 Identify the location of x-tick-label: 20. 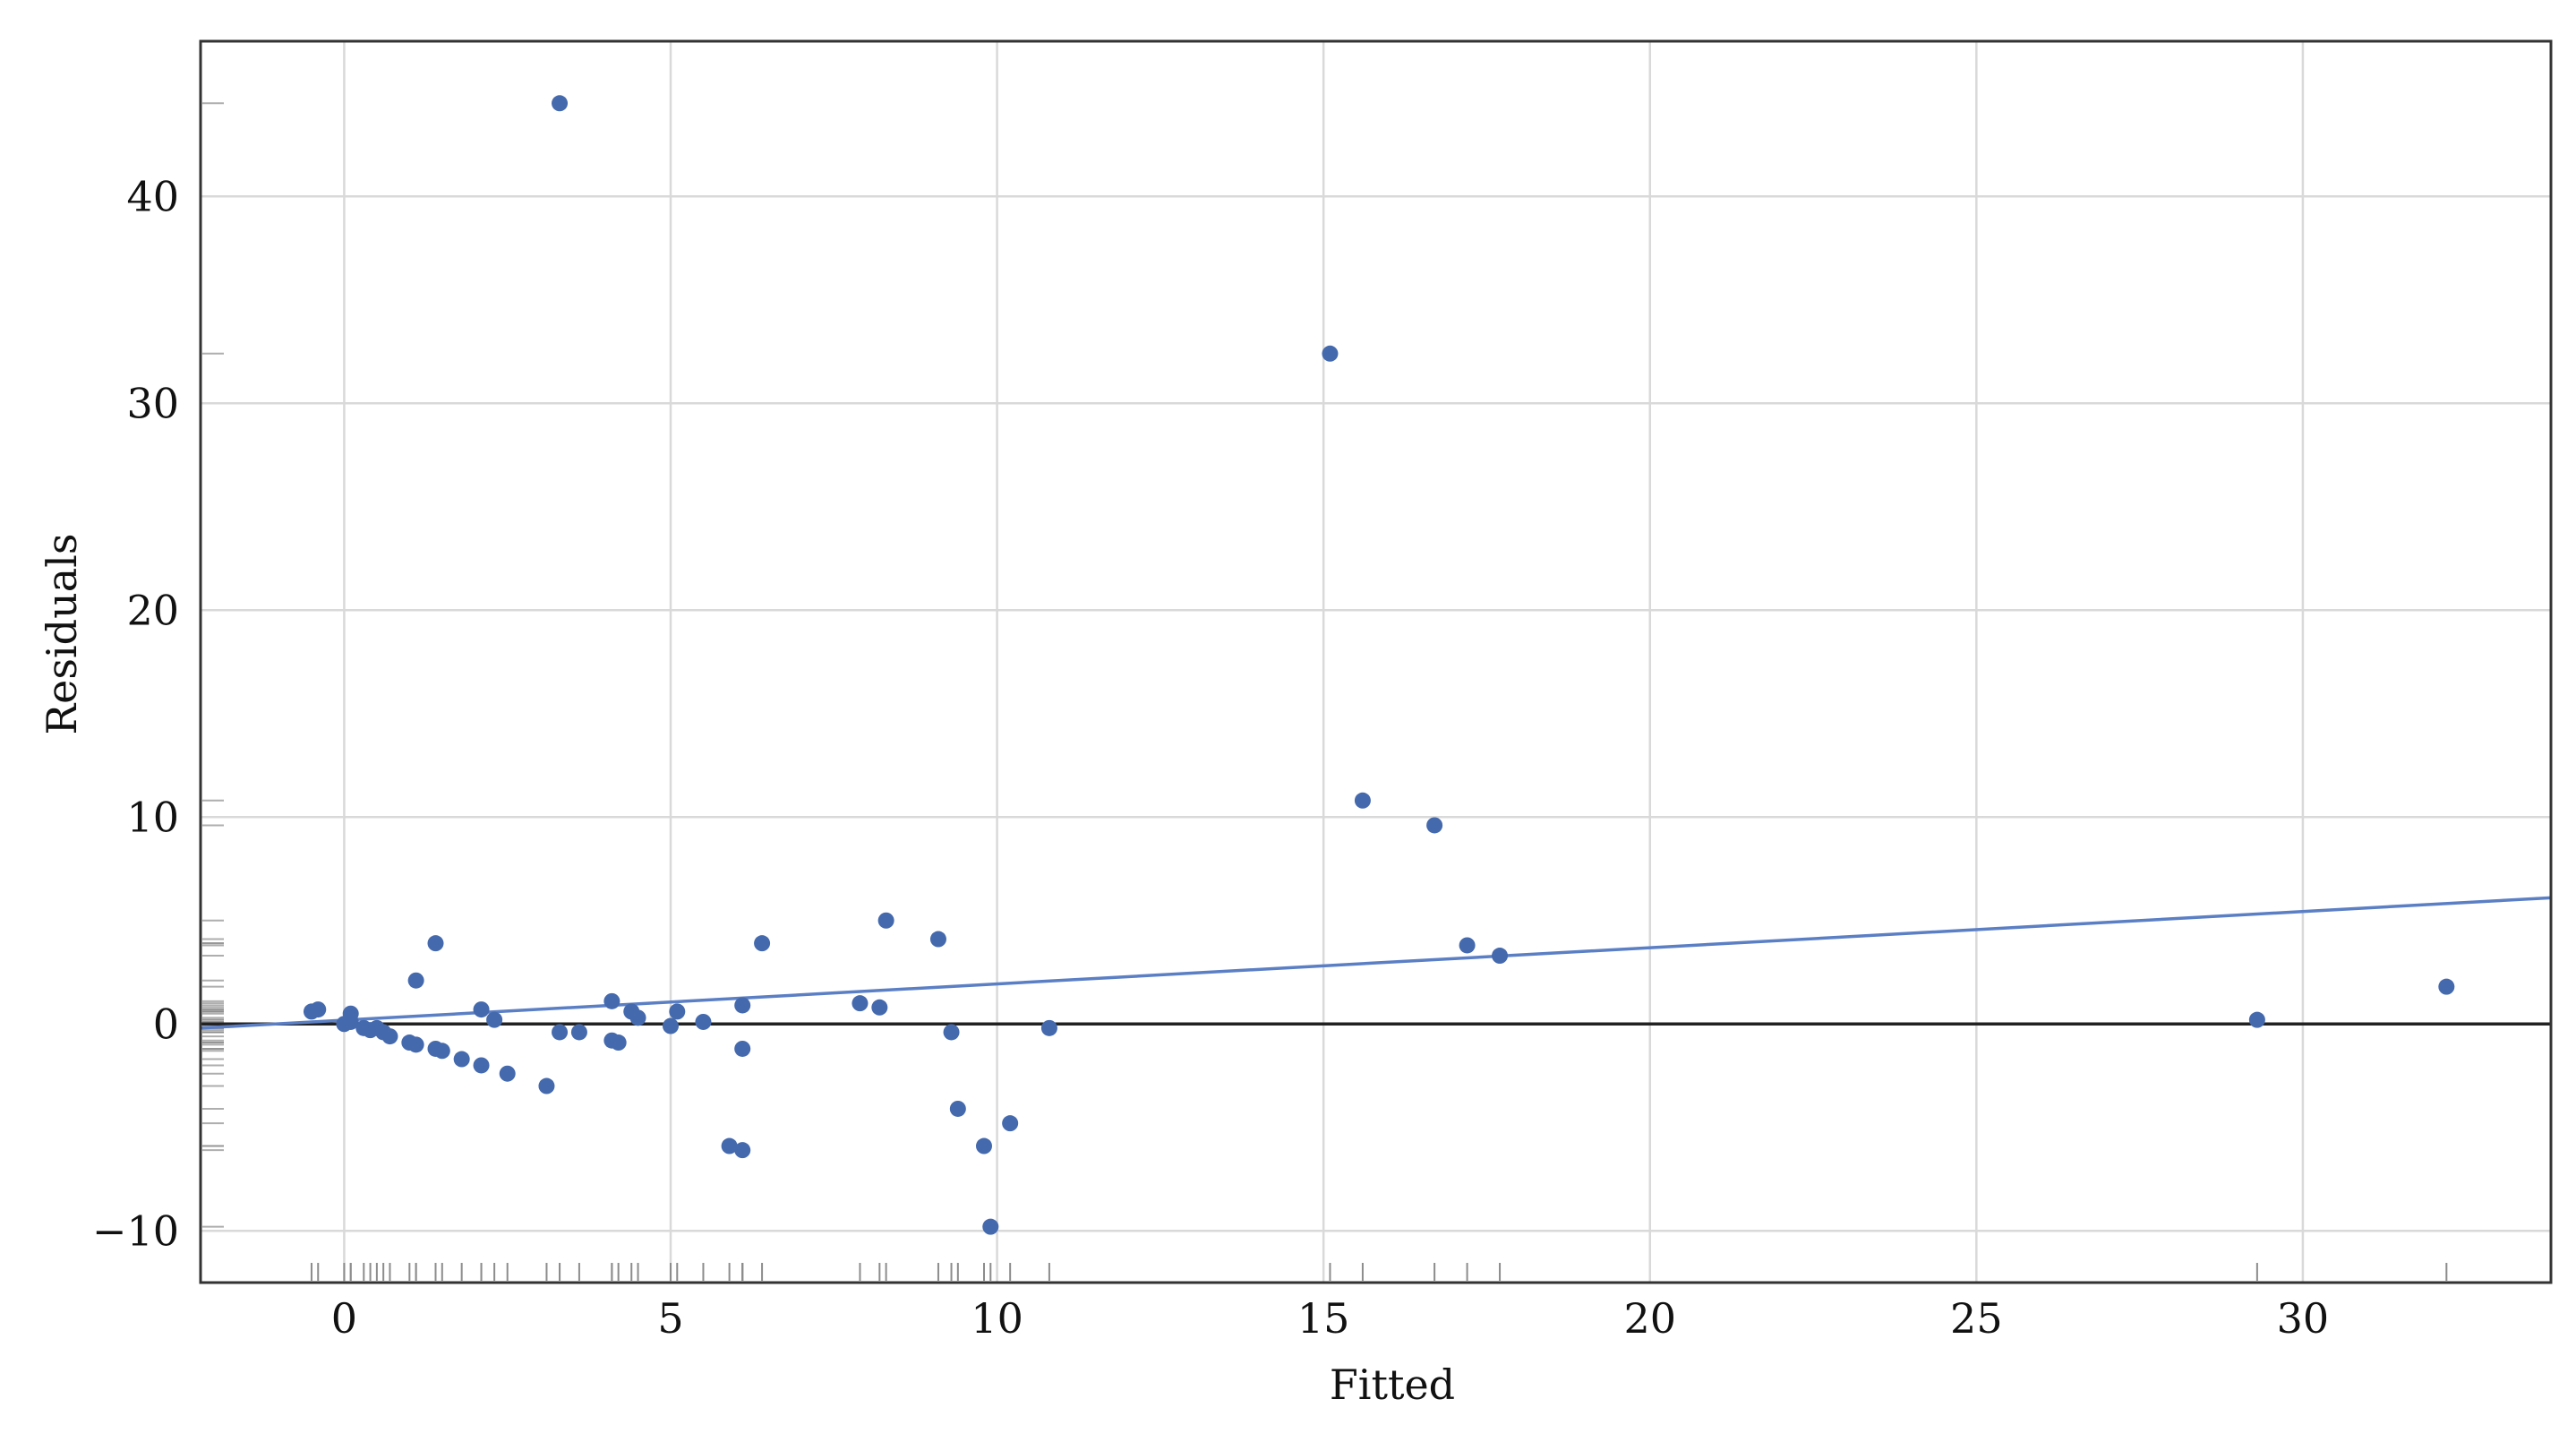
(1649, 1318).